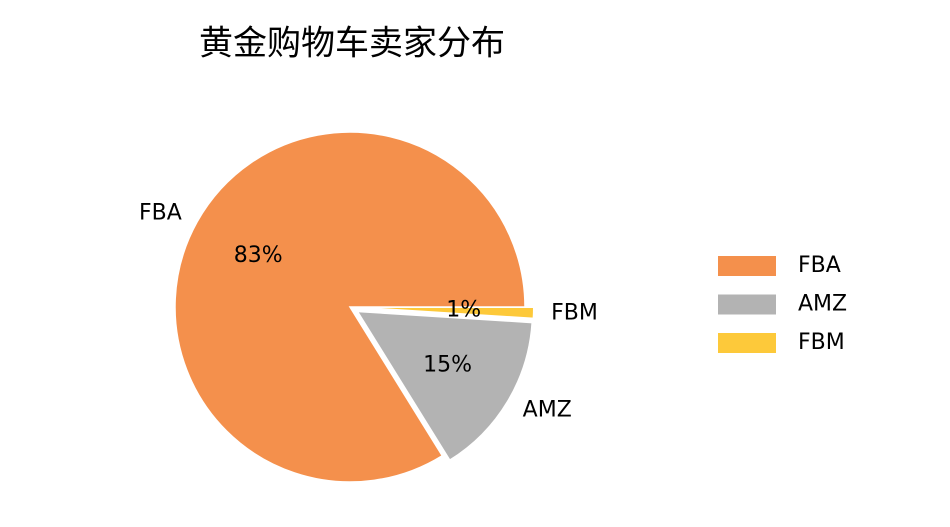 The width and height of the screenshot is (950, 527). I want to click on legend-label: FBA, so click(819, 265).